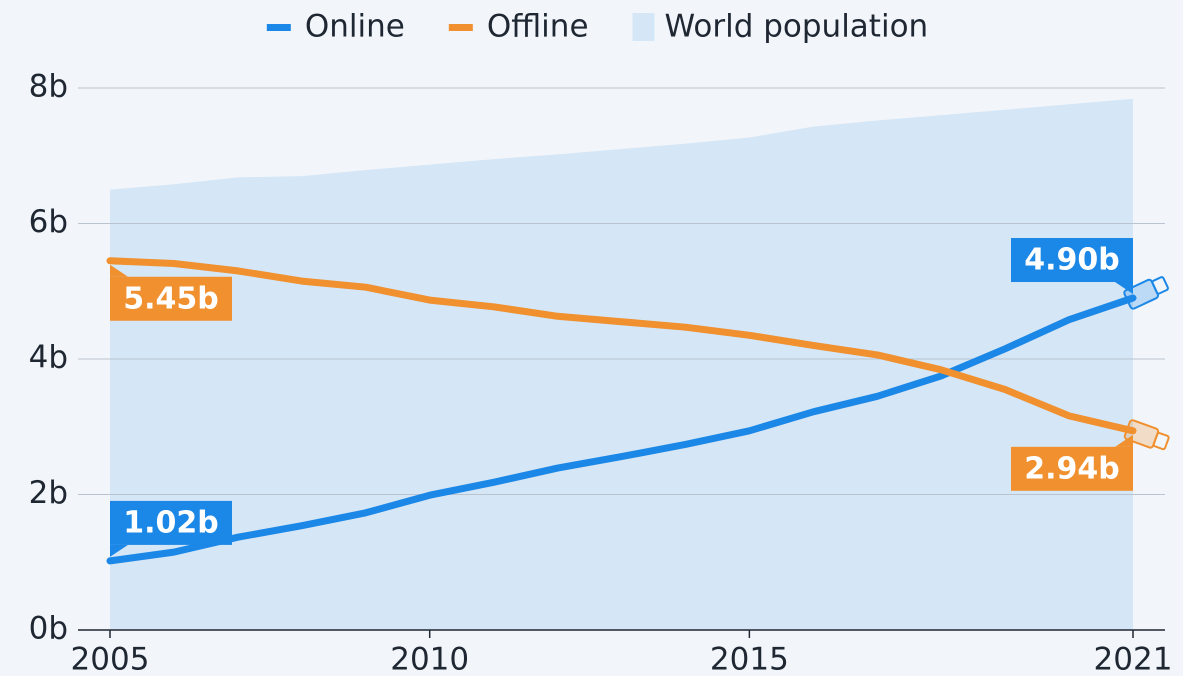  Describe the element at coordinates (48, 222) in the screenshot. I see `y-tick-label: 6b` at that location.